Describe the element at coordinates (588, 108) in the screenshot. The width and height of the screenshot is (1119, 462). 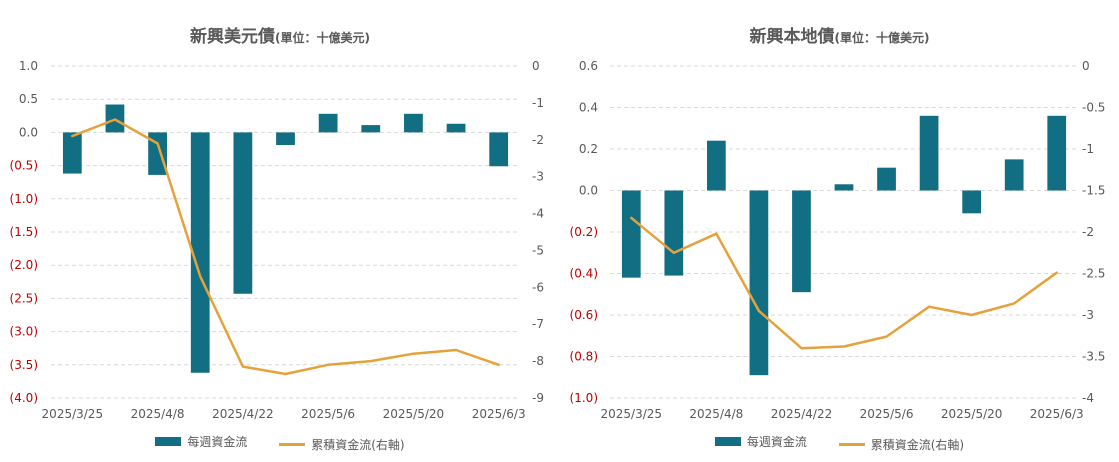
I see `left-axis-tick-label: 0.4` at that location.